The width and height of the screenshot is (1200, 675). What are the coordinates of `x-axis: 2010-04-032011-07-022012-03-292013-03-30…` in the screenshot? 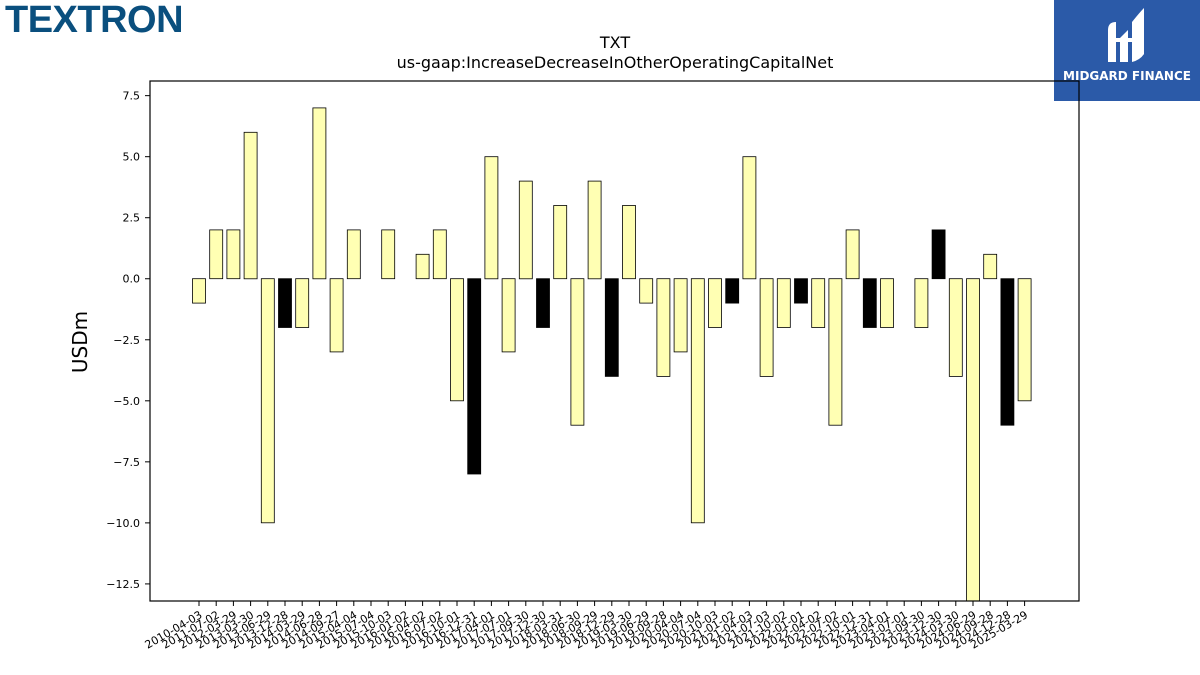 It's located at (586, 626).